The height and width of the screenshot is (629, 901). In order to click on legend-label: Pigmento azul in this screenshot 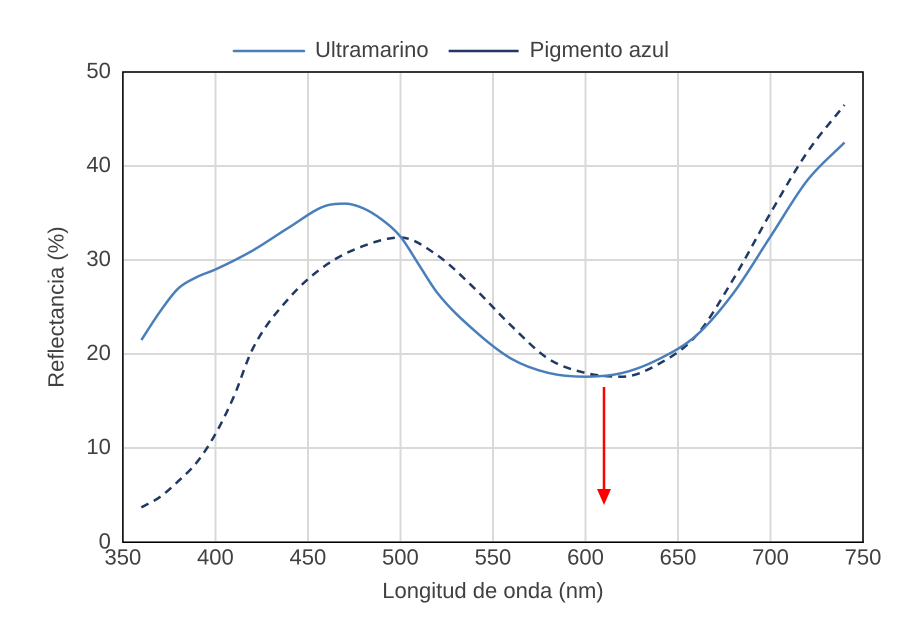, I will do `click(600, 49)`.